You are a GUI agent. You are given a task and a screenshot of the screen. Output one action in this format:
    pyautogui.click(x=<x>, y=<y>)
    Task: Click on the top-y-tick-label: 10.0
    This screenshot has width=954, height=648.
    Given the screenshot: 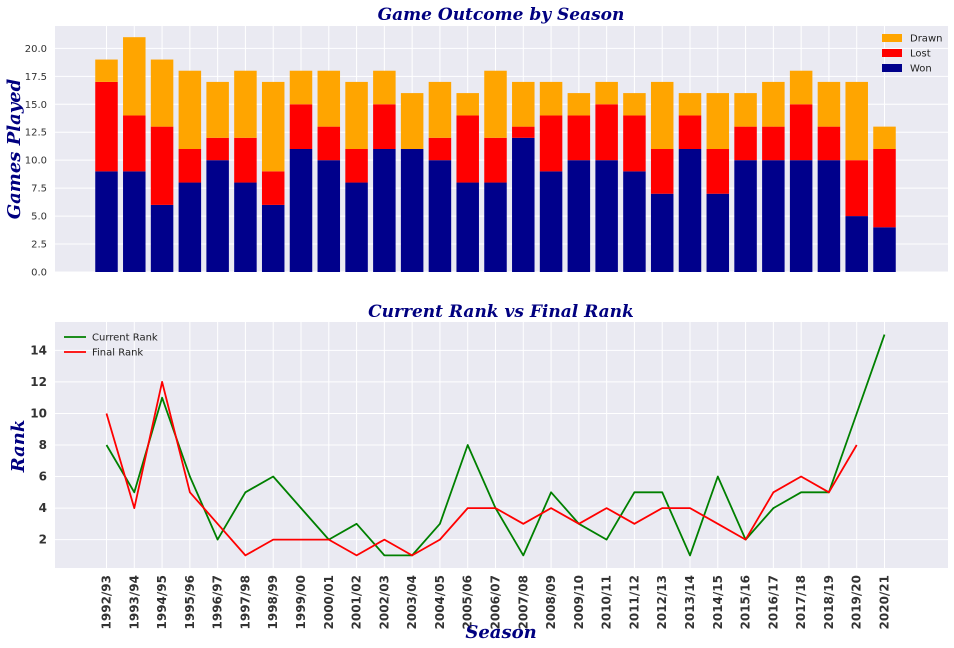 What is the action you would take?
    pyautogui.click(x=36, y=161)
    